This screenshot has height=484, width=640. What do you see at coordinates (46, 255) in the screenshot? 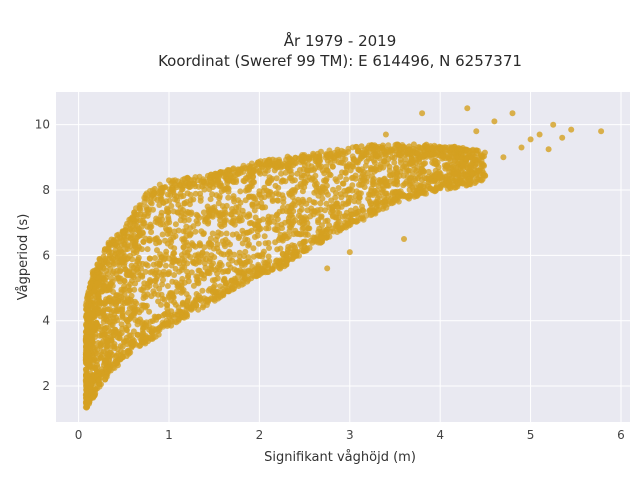
I see `y-tick-label: 6` at bounding box center [46, 255].